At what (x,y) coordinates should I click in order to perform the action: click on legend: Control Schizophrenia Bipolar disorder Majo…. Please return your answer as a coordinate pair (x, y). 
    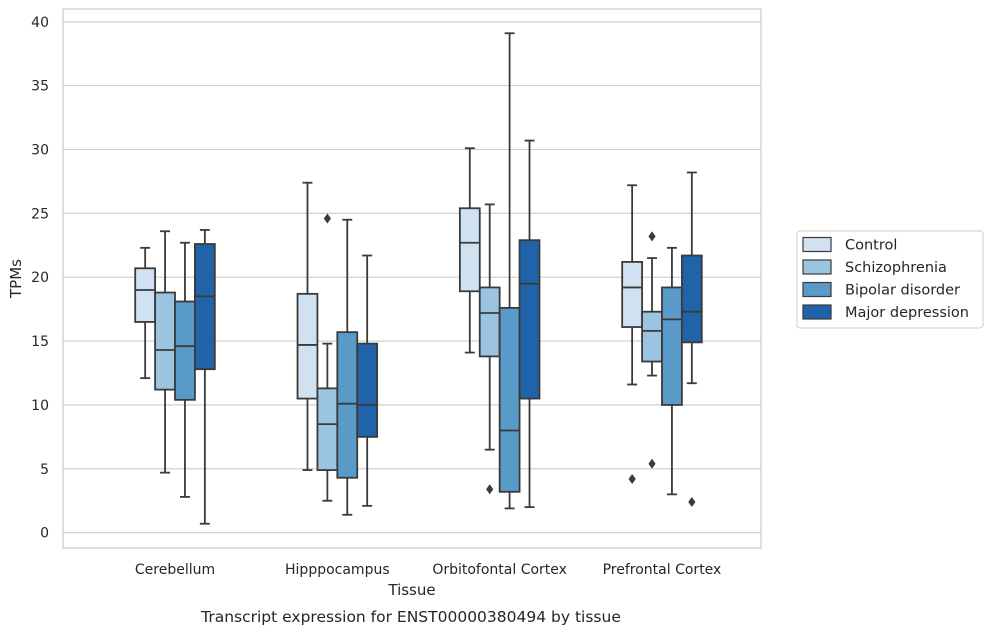
    Looking at the image, I should click on (890, 279).